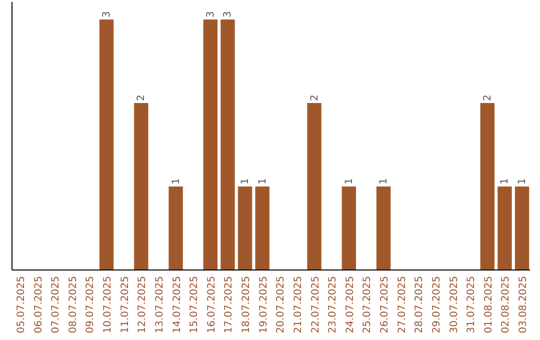 The width and height of the screenshot is (540, 340). Describe the element at coordinates (385, 305) in the screenshot. I see `x-tick-label: 26.07.2025` at that location.